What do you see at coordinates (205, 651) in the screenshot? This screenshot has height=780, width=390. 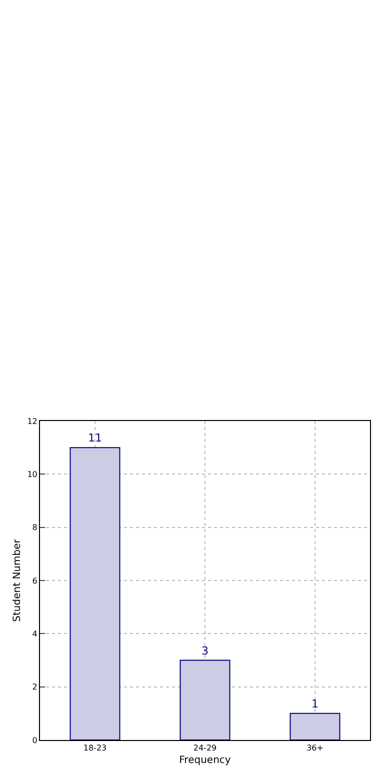 I see `data-label: 3` at bounding box center [205, 651].